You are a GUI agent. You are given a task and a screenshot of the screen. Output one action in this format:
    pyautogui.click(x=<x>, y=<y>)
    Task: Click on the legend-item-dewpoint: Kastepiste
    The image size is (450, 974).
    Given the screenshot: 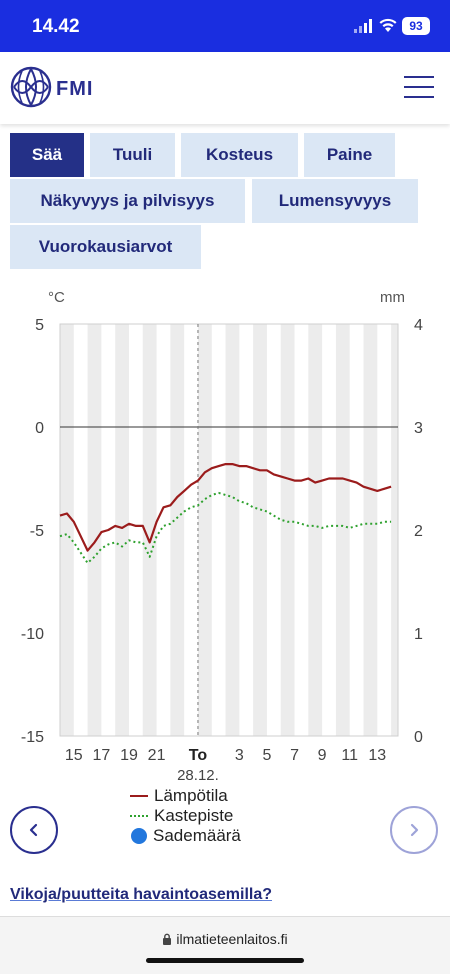 What is the action you would take?
    pyautogui.click(x=185, y=816)
    